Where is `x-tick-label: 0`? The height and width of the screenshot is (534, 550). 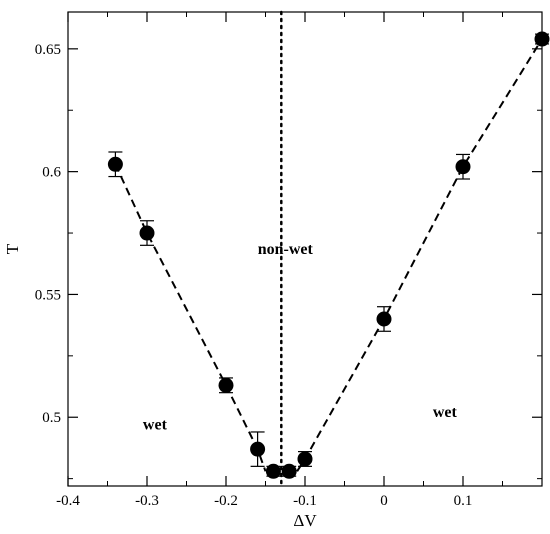 x-tick-label: 0 is located at coordinates (384, 501).